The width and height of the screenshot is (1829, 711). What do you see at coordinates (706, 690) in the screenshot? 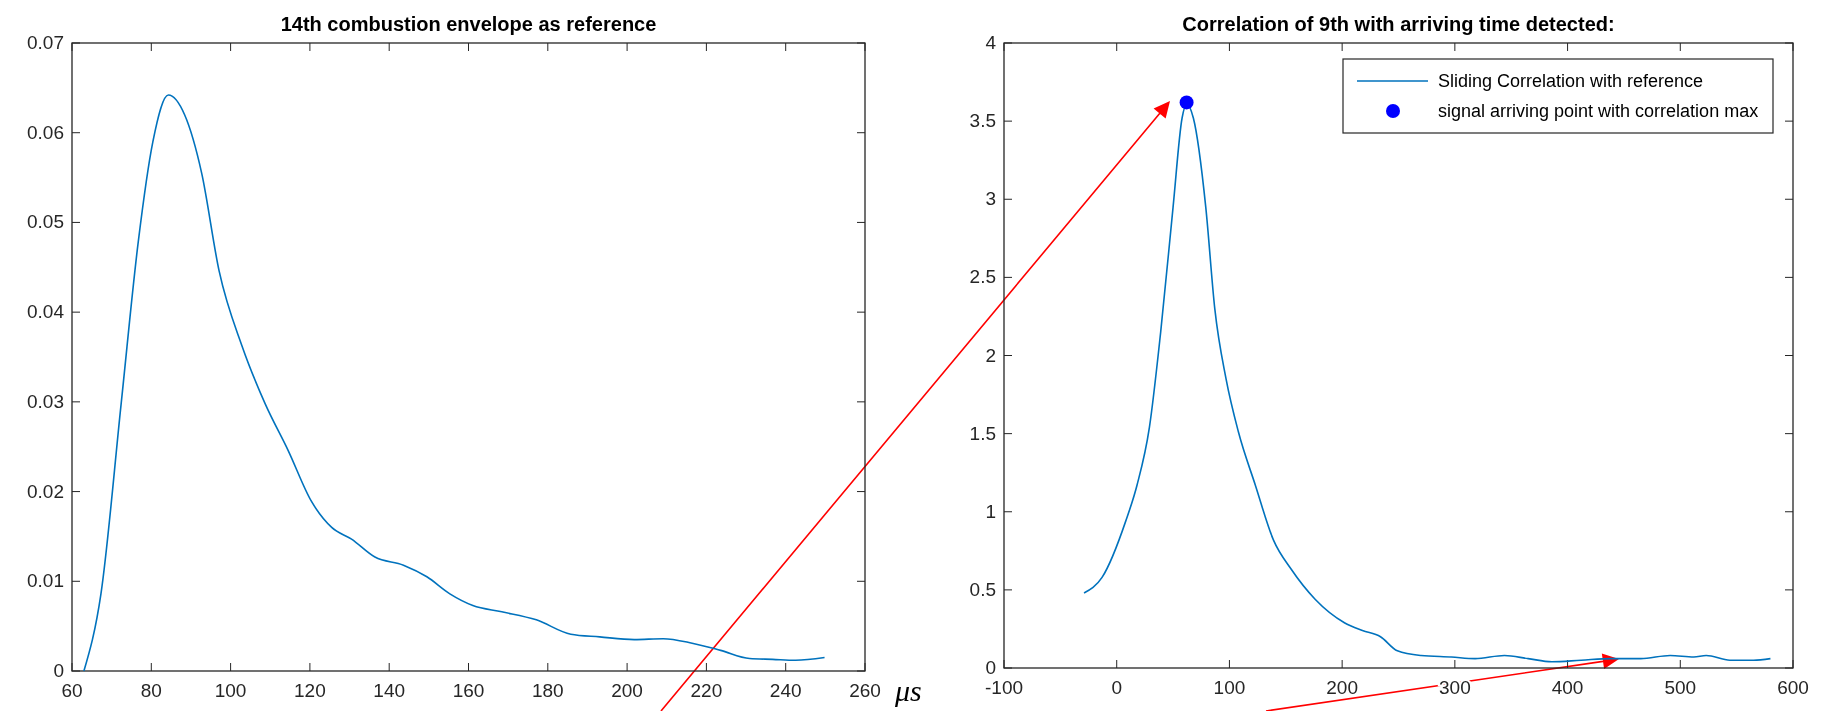
I see `x-tick-label: 220` at bounding box center [706, 690].